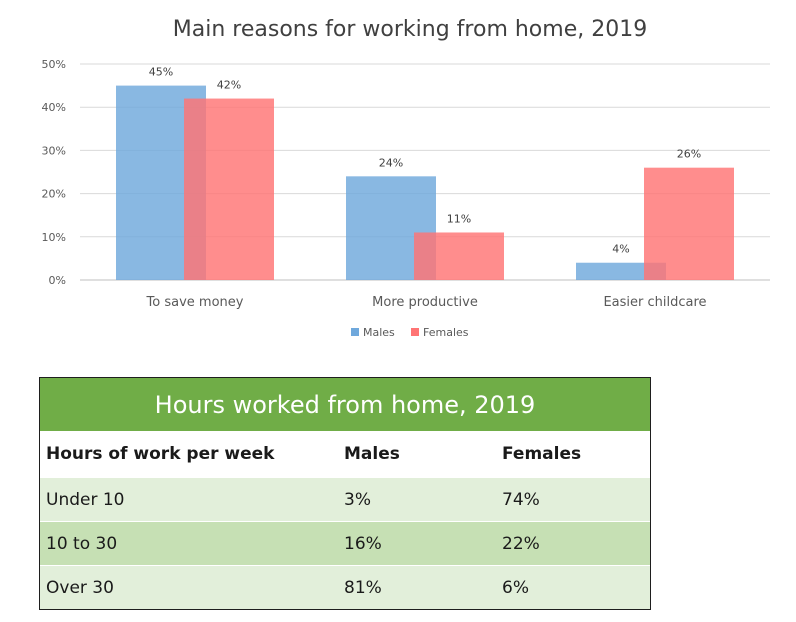 Image resolution: width=796 pixels, height=622 pixels. Describe the element at coordinates (521, 543) in the screenshot. I see `cell-females: 22%` at that location.